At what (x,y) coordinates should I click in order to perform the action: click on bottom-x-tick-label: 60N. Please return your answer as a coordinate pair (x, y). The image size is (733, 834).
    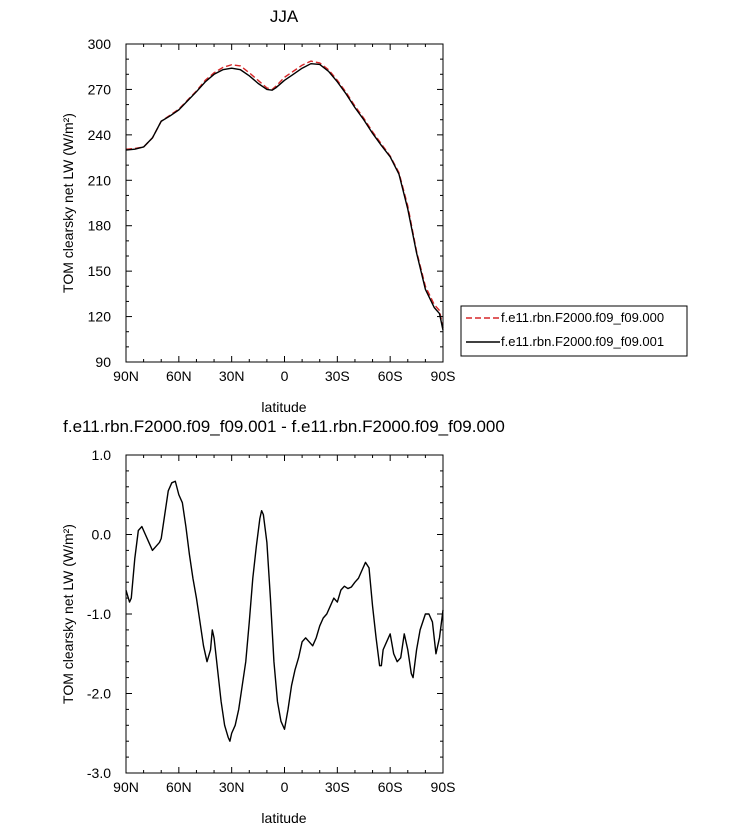
    Looking at the image, I should click on (179, 787).